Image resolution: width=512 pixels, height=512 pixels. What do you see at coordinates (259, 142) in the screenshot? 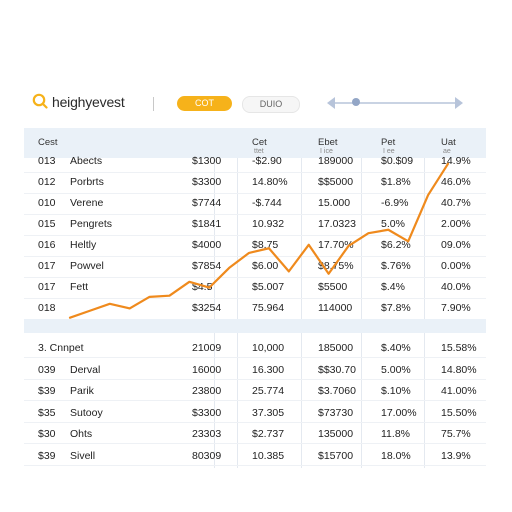
I see `column-header: Cet` at bounding box center [259, 142].